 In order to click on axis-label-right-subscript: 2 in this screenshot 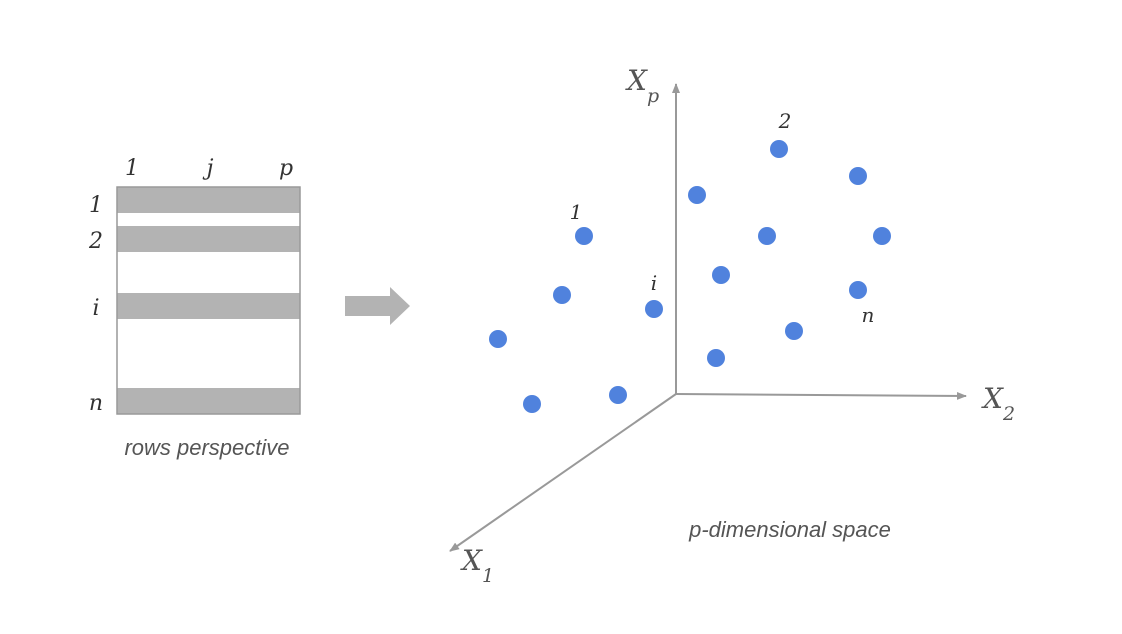, I will do `click(1008, 414)`.